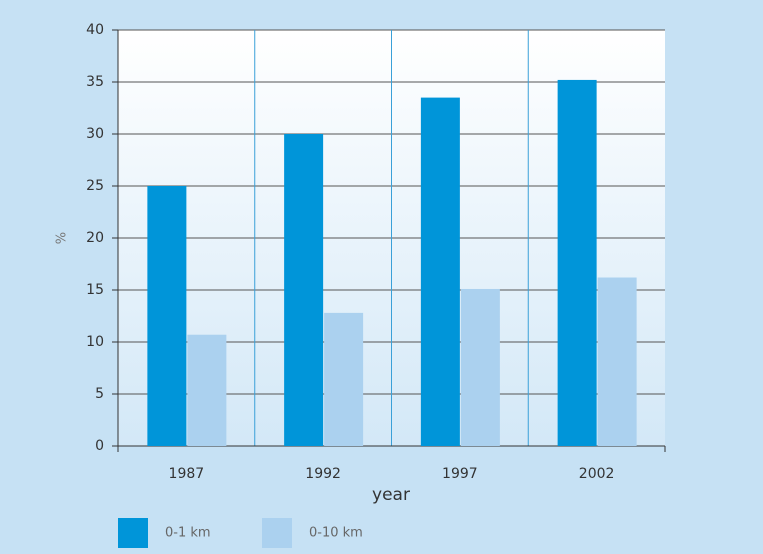 The height and width of the screenshot is (554, 763). Describe the element at coordinates (99, 394) in the screenshot. I see `y-tick-label: 5` at that location.